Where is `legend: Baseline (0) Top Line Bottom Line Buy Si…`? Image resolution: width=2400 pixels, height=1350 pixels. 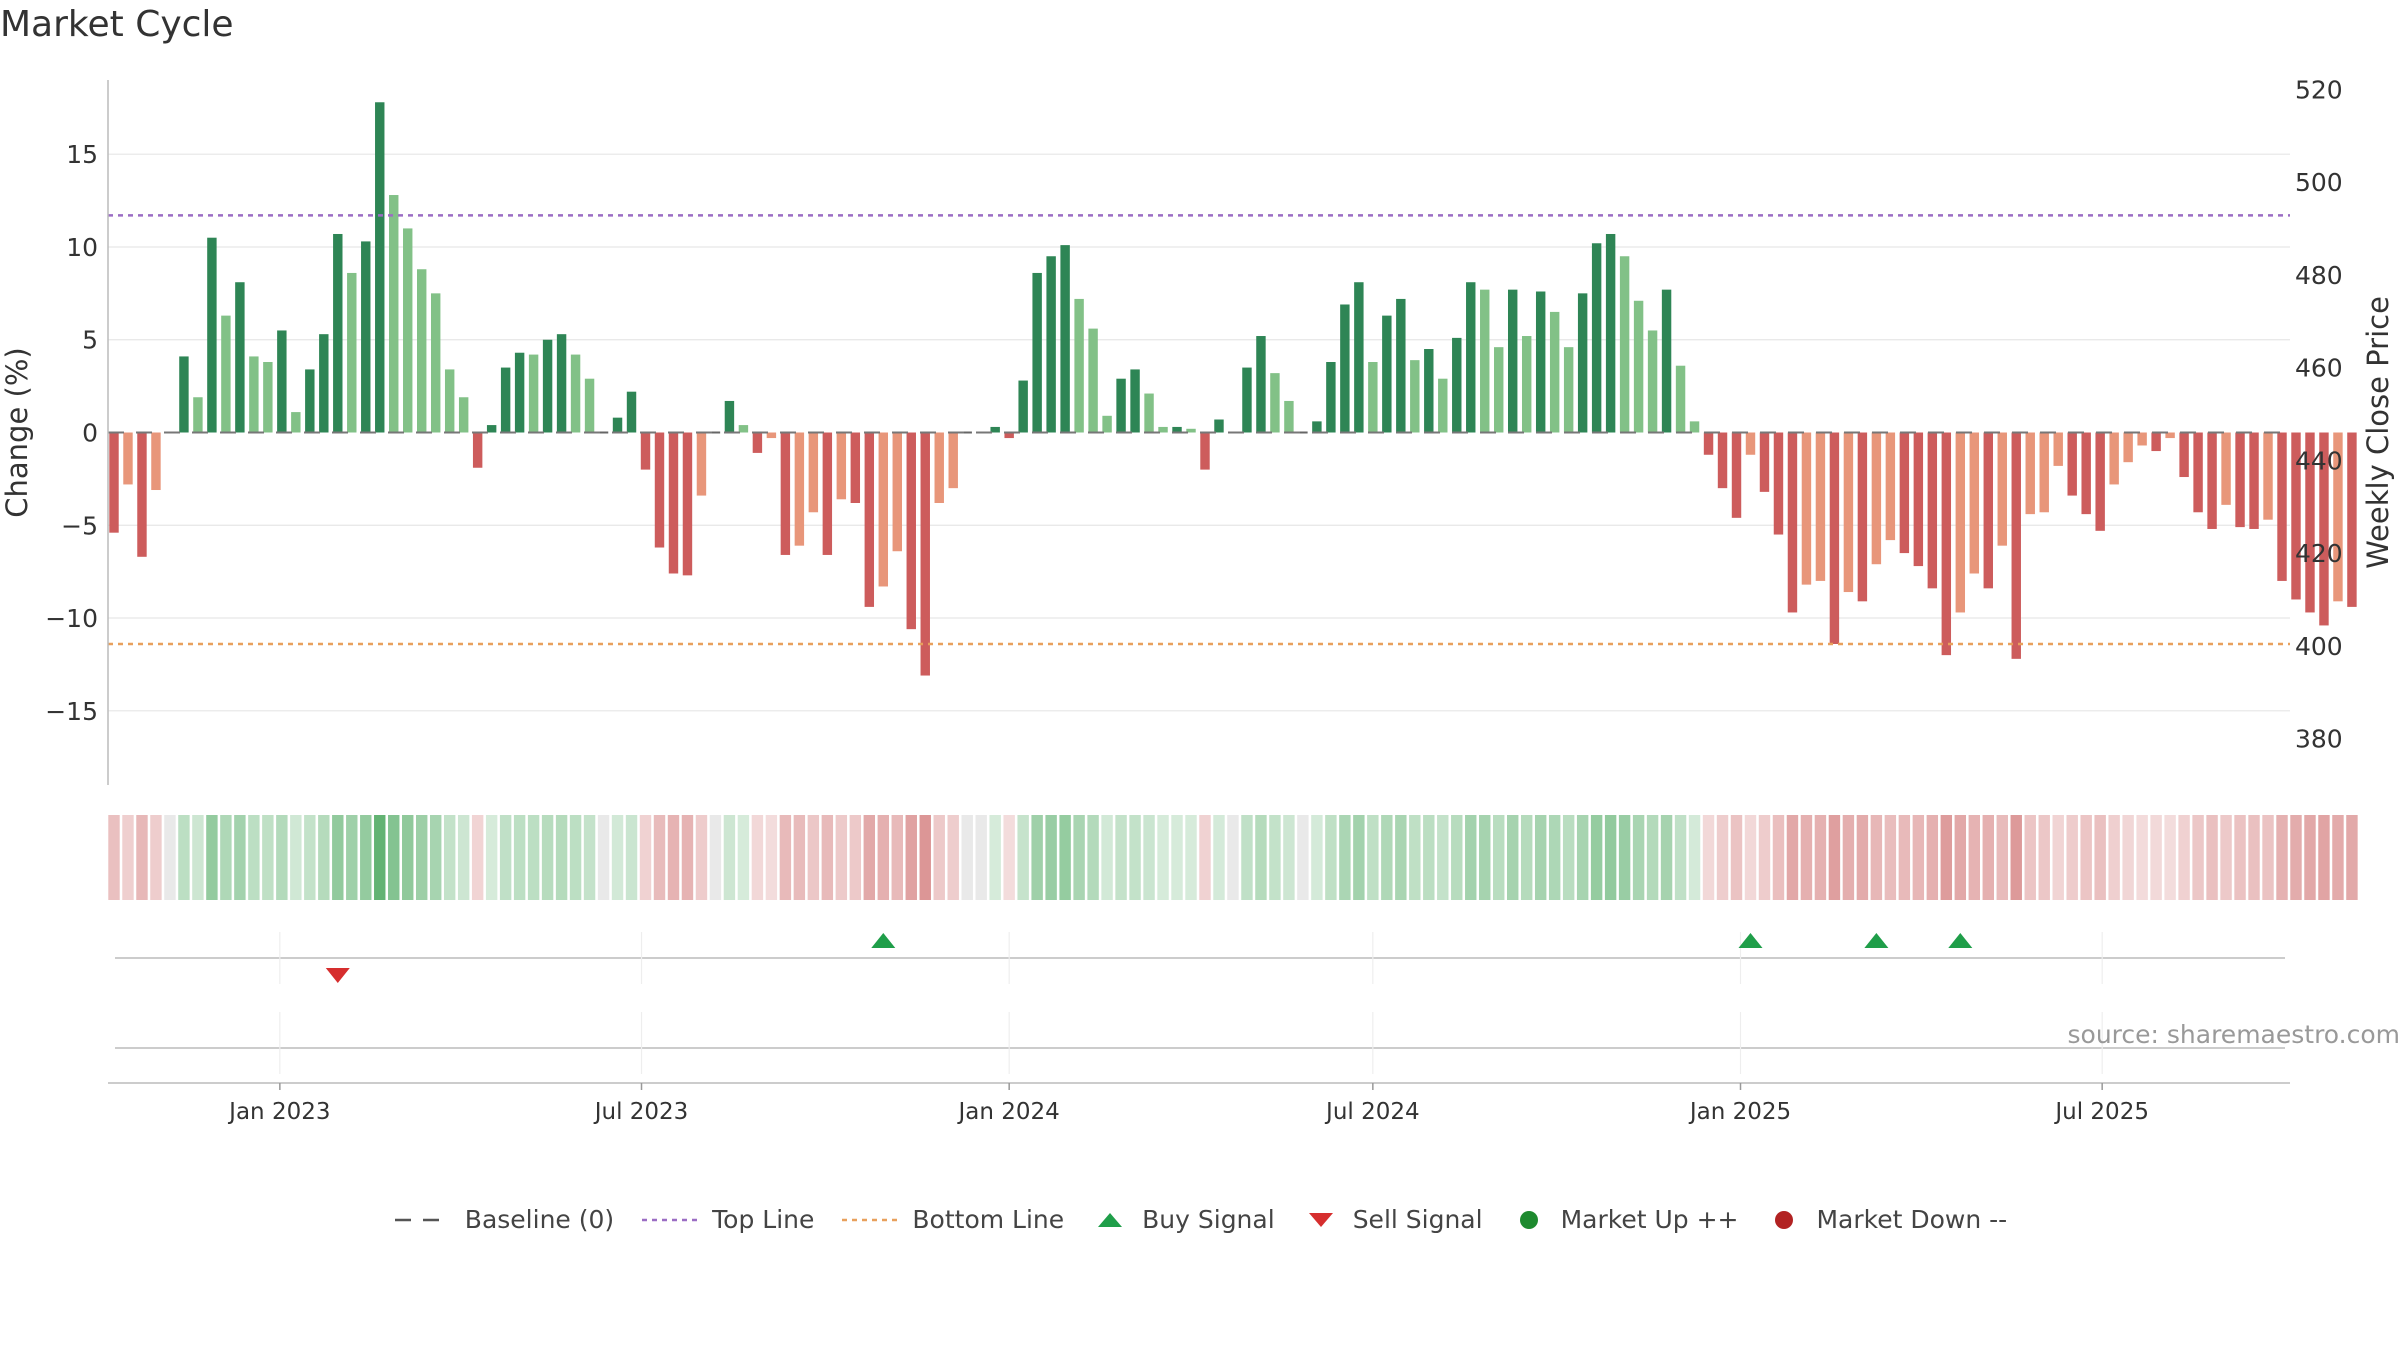 legend: Baseline (0) Top Line Bottom Line Buy Si… is located at coordinates (1200, 1219).